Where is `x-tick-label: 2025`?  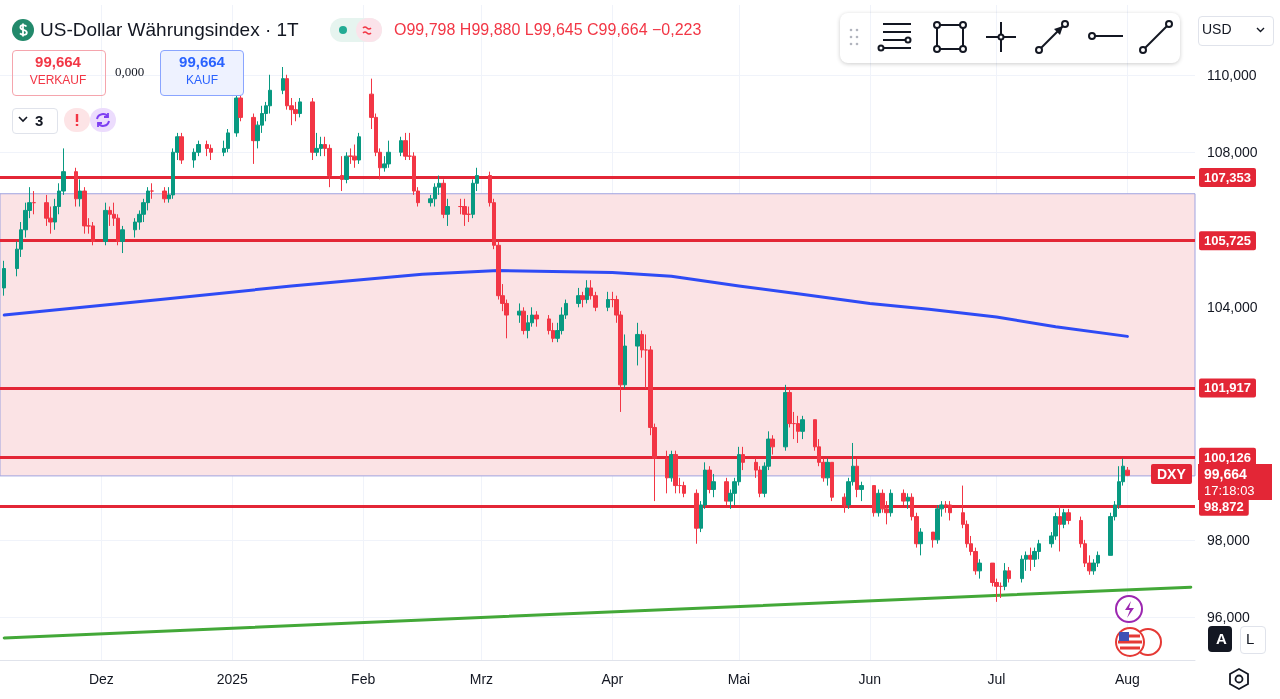
x-tick-label: 2025 is located at coordinates (232, 679).